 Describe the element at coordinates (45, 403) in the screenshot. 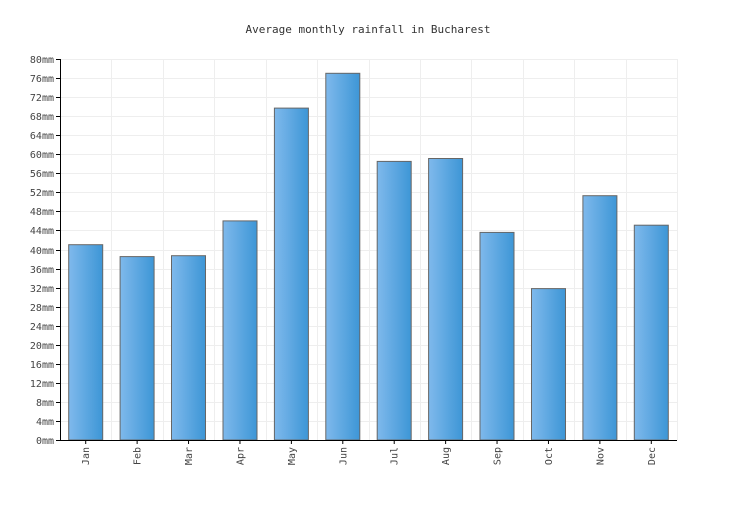

I see `y-tick-label: 8mm` at that location.